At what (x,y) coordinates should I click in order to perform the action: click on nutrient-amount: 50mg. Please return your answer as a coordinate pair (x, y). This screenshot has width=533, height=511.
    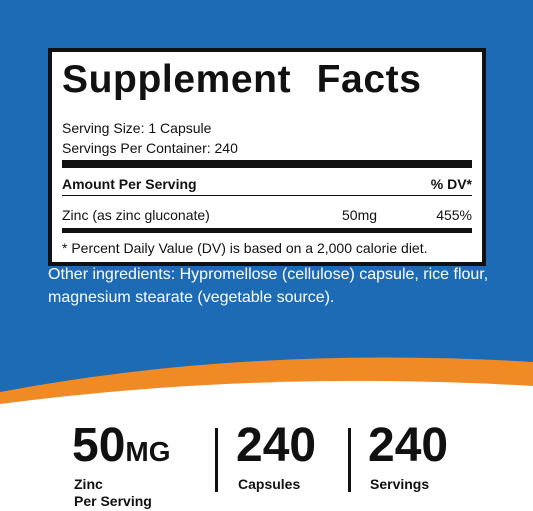
    Looking at the image, I should click on (360, 215).